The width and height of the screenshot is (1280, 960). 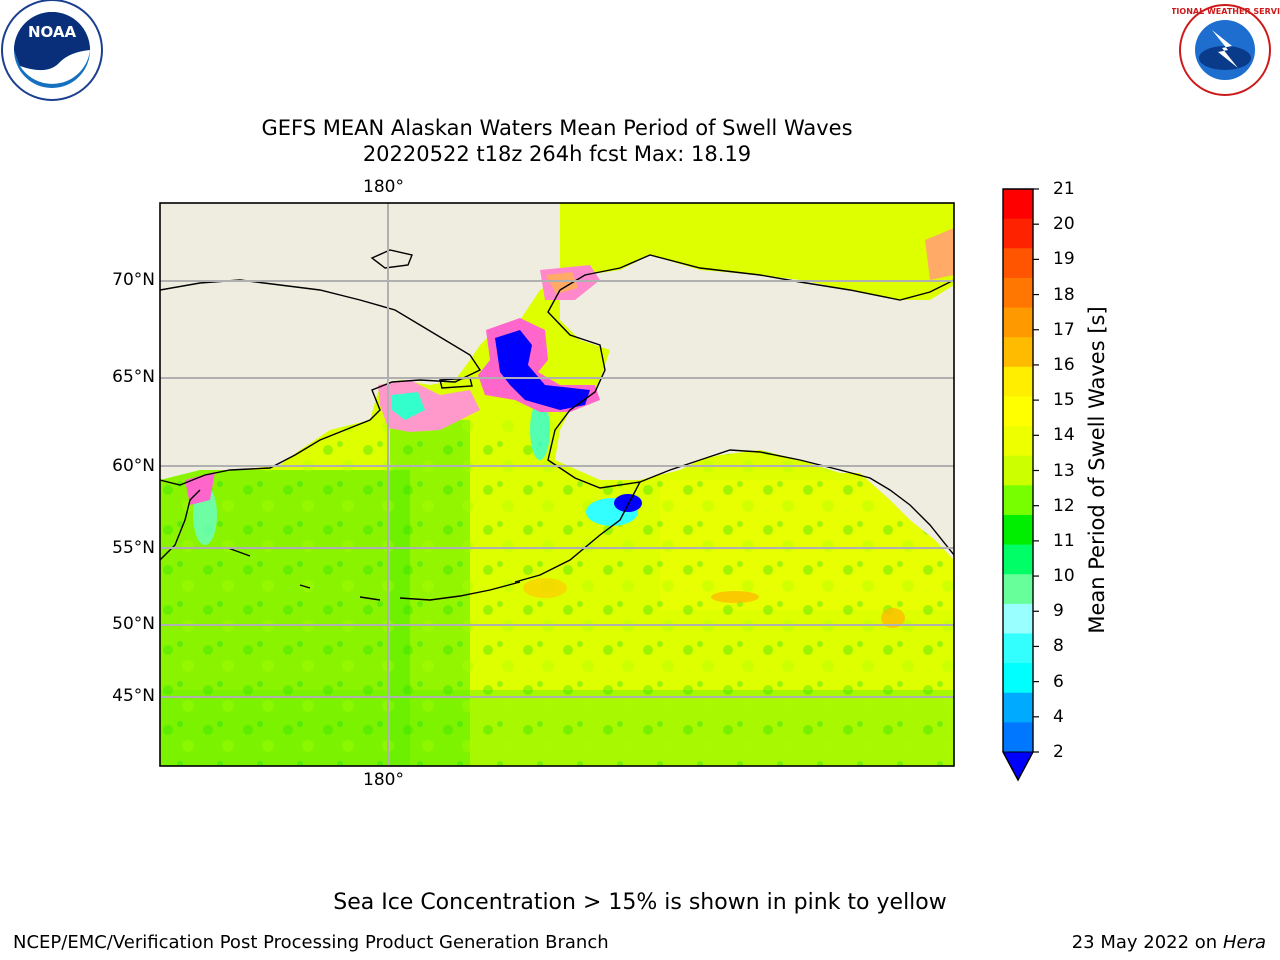 I want to click on lat-label: 60°N, so click(x=133, y=466).